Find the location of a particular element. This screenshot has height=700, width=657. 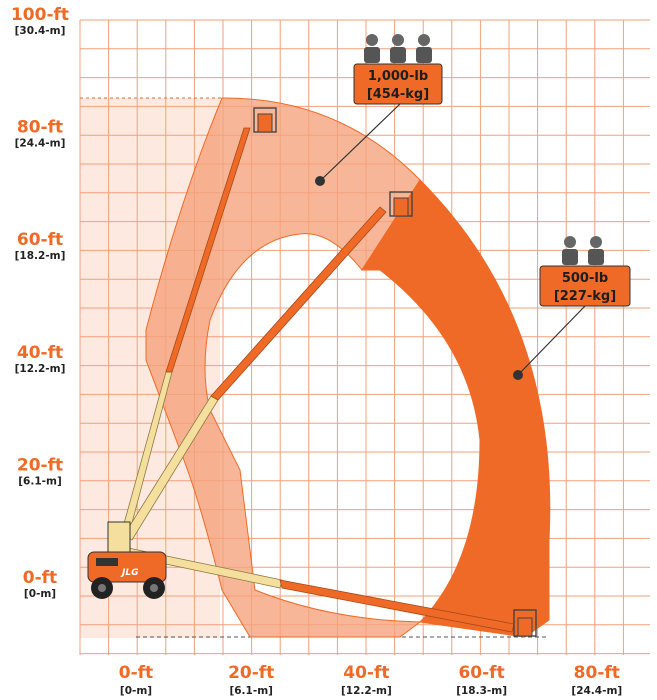

capacity-box-restricted is located at coordinates (398, 84).